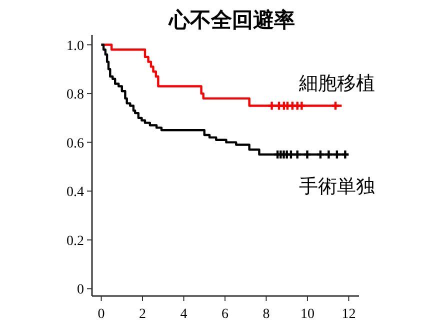 The height and width of the screenshot is (330, 440). Describe the element at coordinates (75, 46) in the screenshot. I see `y-tick-label: 1.0` at that location.